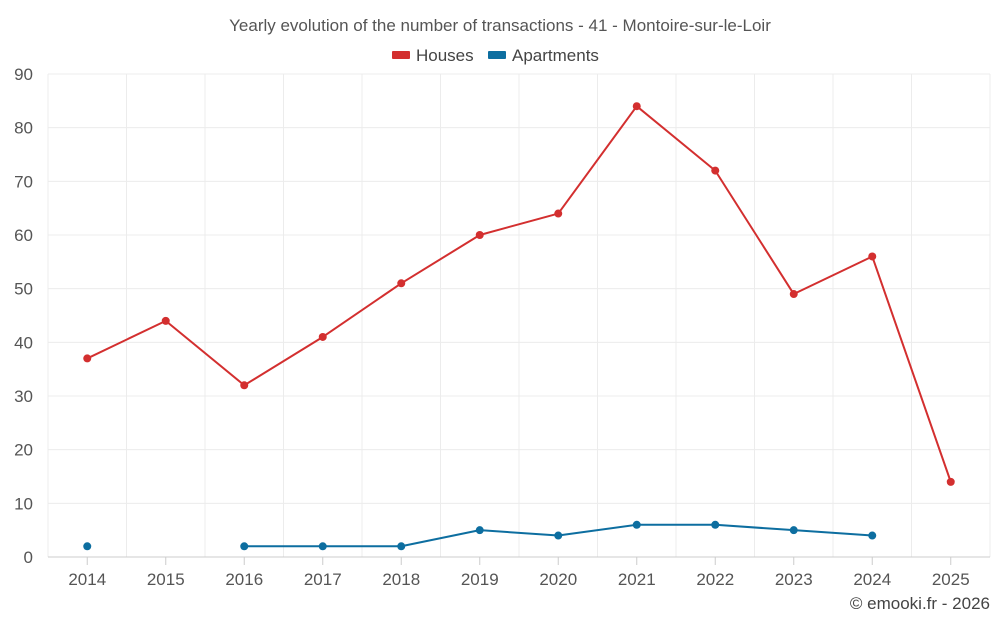 The width and height of the screenshot is (1000, 625). What do you see at coordinates (951, 579) in the screenshot?
I see `x-tick-label: 2025` at bounding box center [951, 579].